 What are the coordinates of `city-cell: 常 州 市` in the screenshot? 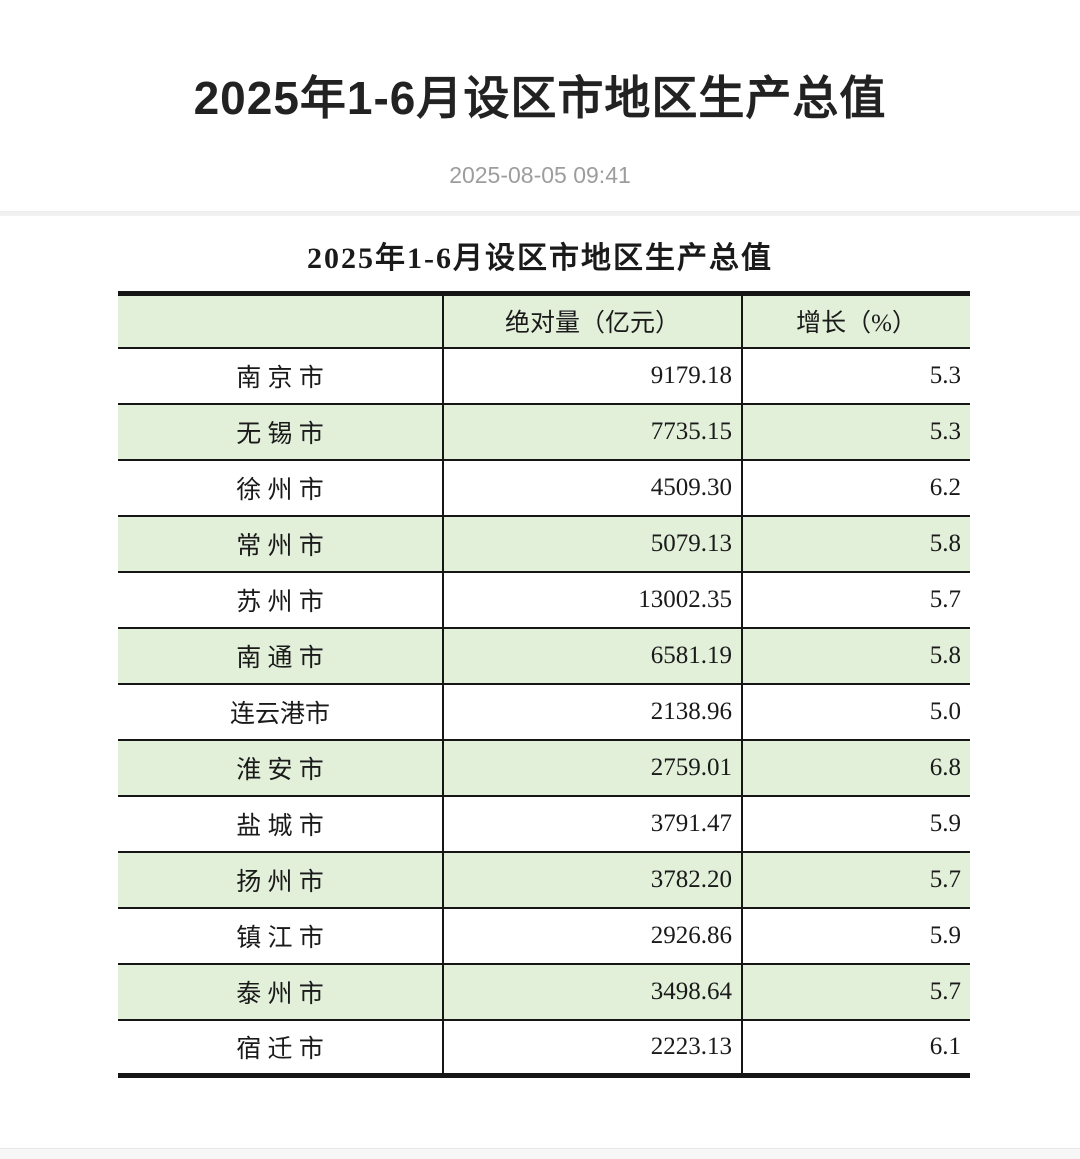 It's located at (280, 544).